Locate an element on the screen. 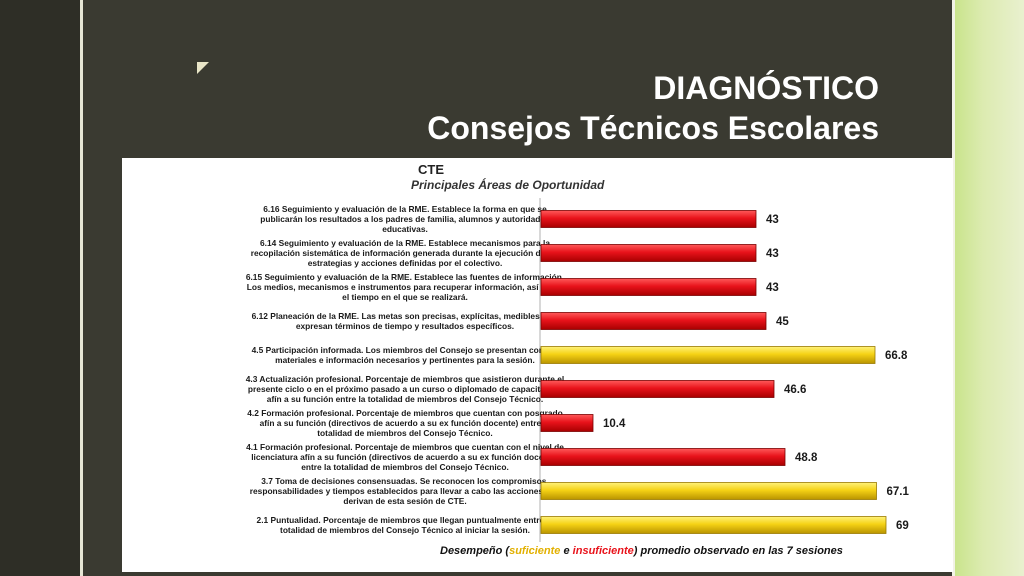 The height and width of the screenshot is (576, 1024). value-label: 45 is located at coordinates (782, 322).